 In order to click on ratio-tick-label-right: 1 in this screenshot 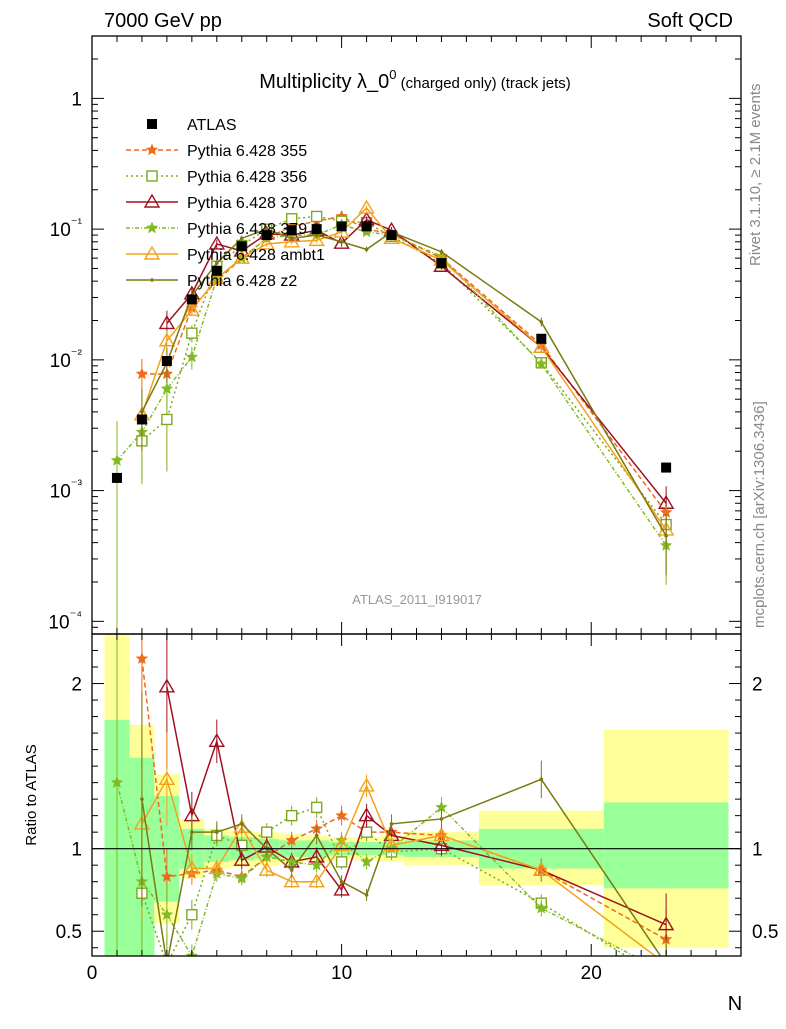, I will do `click(757, 850)`.